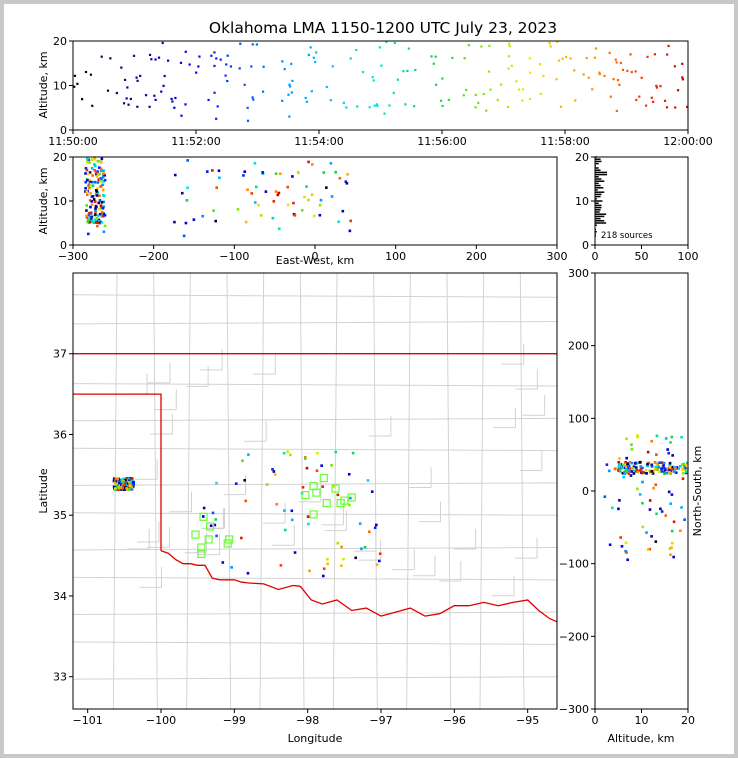 The height and width of the screenshot is (758, 738). Describe the element at coordinates (578, 273) in the screenshot. I see `y-tick-label: 300` at that location.